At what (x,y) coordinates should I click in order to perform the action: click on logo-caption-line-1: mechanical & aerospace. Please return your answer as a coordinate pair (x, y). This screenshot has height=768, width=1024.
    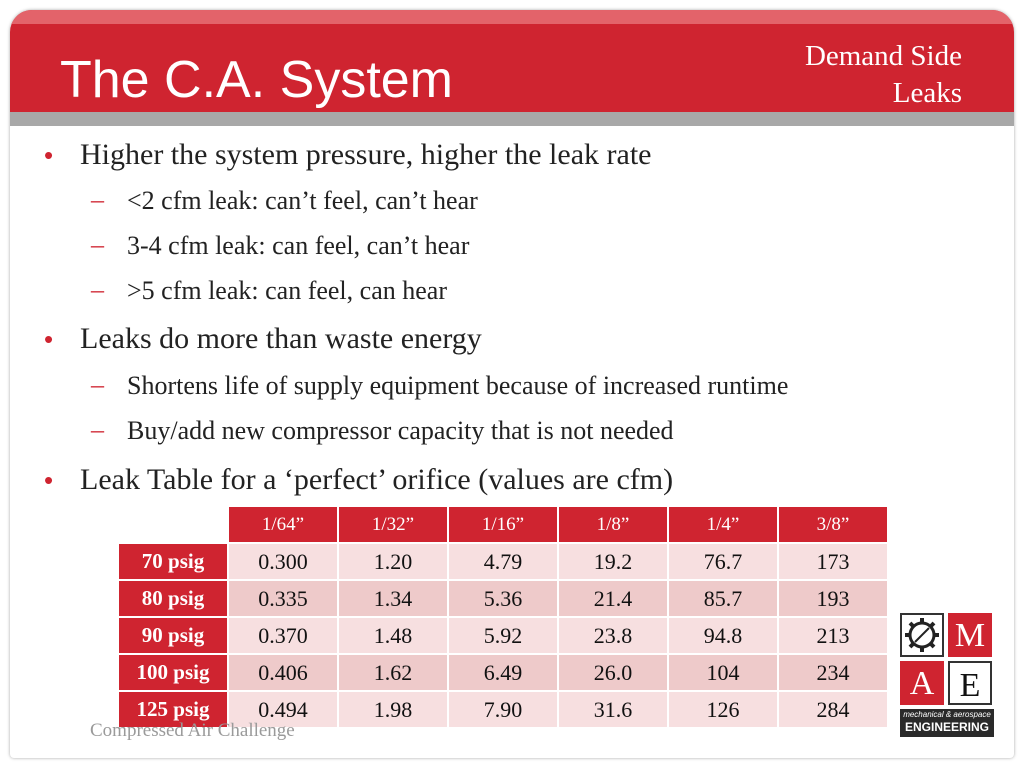
    Looking at the image, I should click on (947, 714).